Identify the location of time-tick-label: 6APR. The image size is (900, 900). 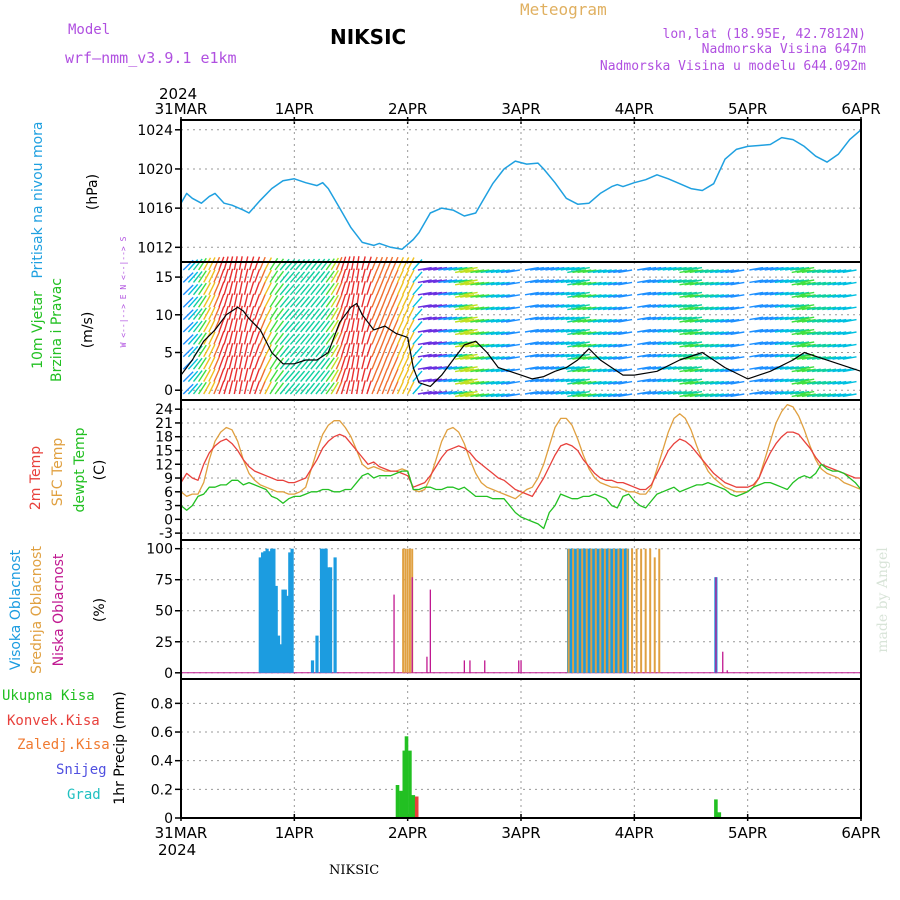
(860, 833).